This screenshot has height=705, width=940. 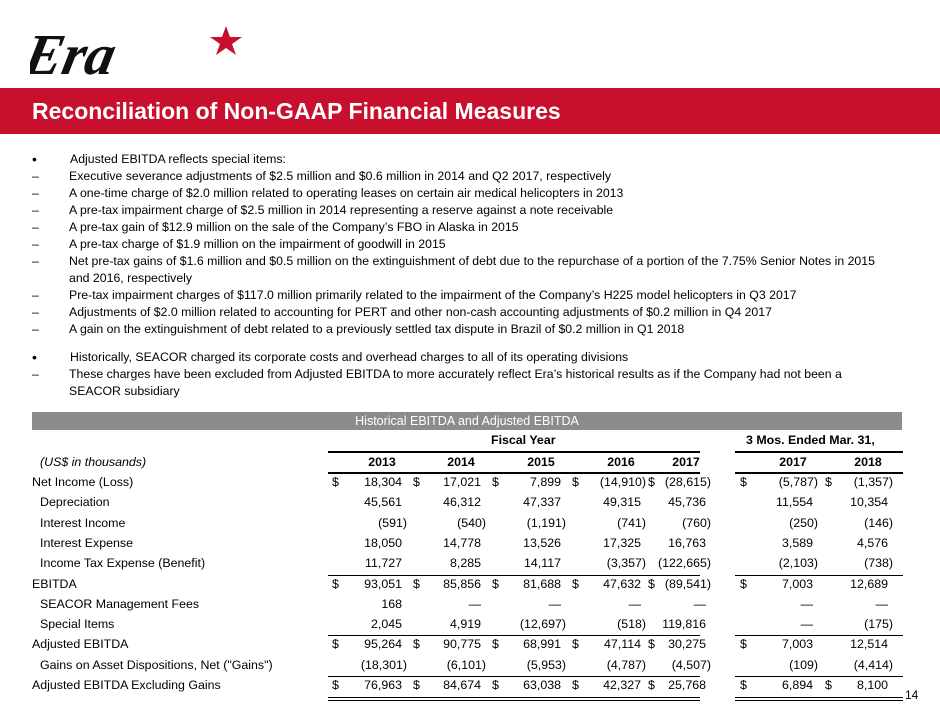 I want to click on table-cell: 8,285, so click(x=465, y=563).